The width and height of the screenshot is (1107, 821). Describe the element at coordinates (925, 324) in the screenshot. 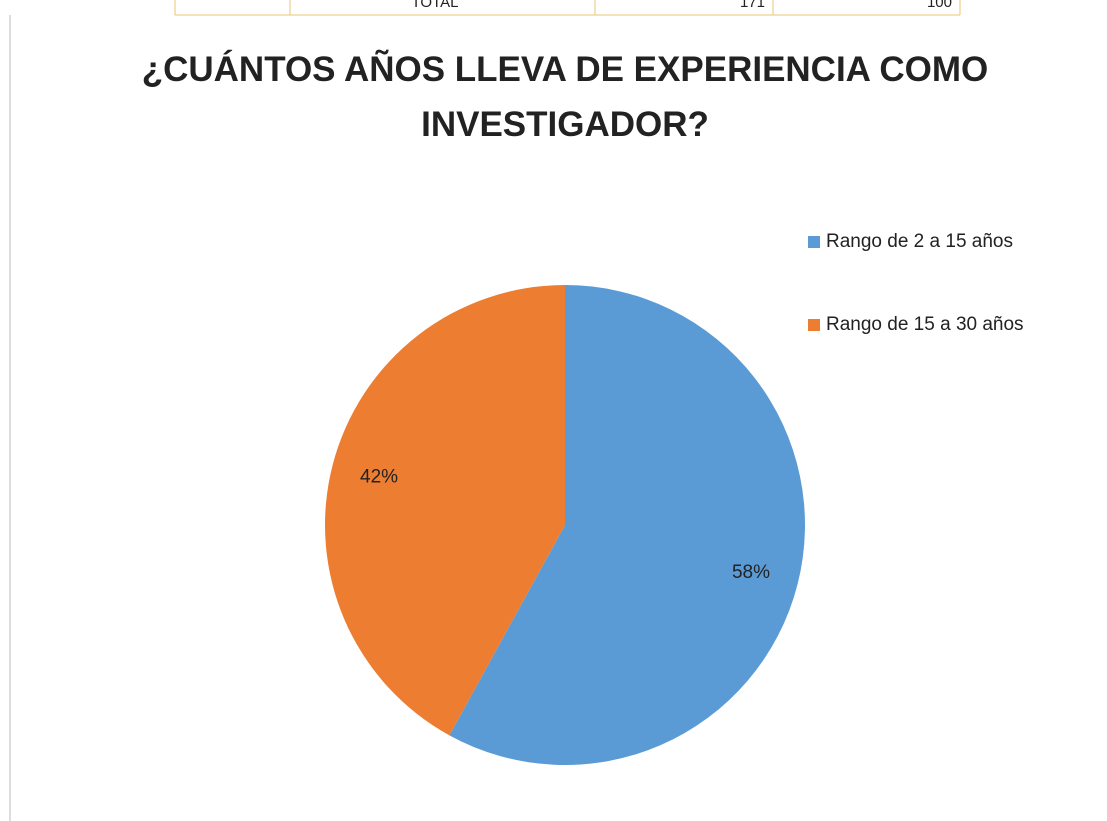

I see `legend-label: Rango de 15 a 30 años` at that location.